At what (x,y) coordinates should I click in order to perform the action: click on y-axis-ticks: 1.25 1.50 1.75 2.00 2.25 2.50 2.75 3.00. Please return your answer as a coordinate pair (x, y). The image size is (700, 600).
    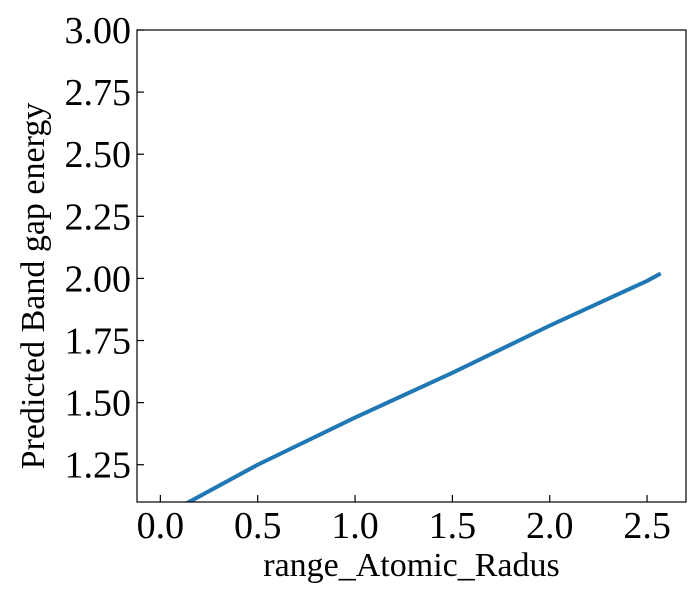
    Looking at the image, I should click on (104, 248).